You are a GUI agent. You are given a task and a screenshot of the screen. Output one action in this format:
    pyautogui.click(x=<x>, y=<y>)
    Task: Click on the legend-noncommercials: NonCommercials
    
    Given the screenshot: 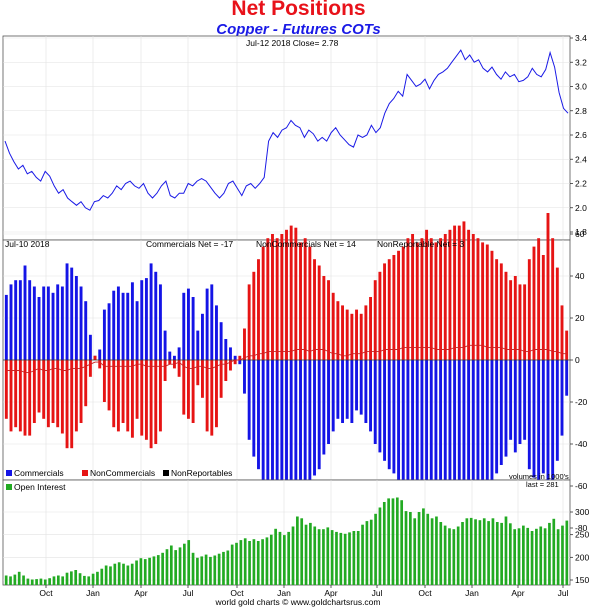 What is the action you would take?
    pyautogui.click(x=122, y=473)
    